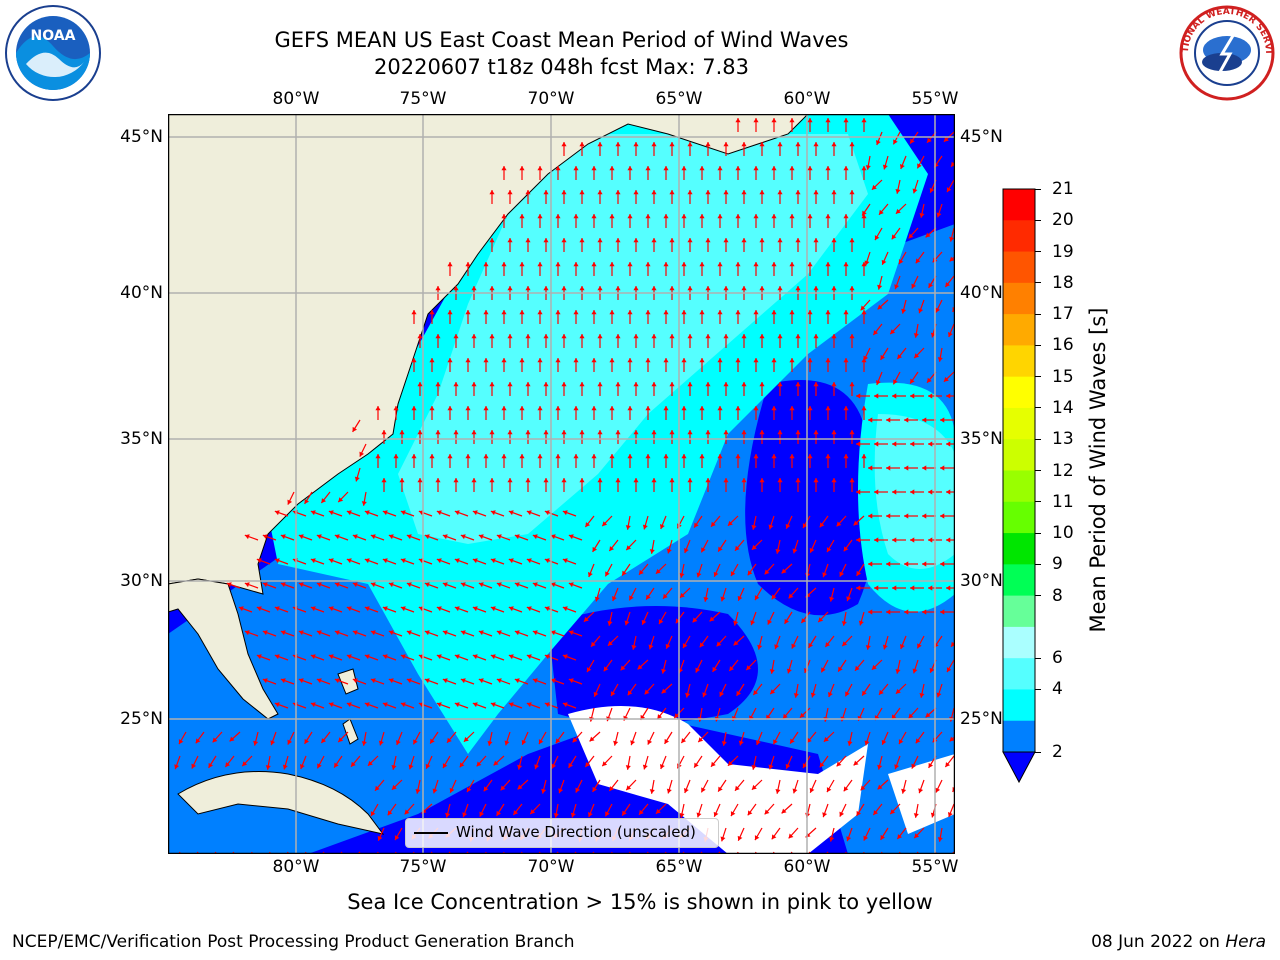  Describe the element at coordinates (1063, 439) in the screenshot. I see `colorbar-tick: 13` at that location.